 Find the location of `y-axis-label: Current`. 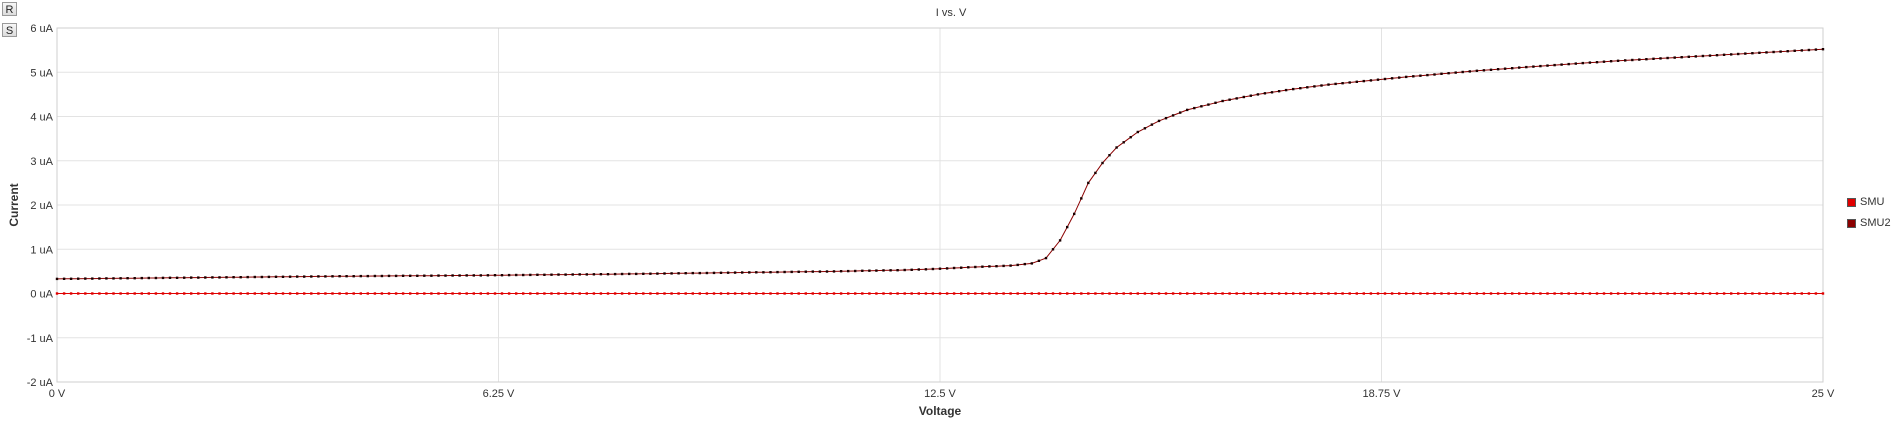

y-axis-label: Current is located at coordinates (14, 204).